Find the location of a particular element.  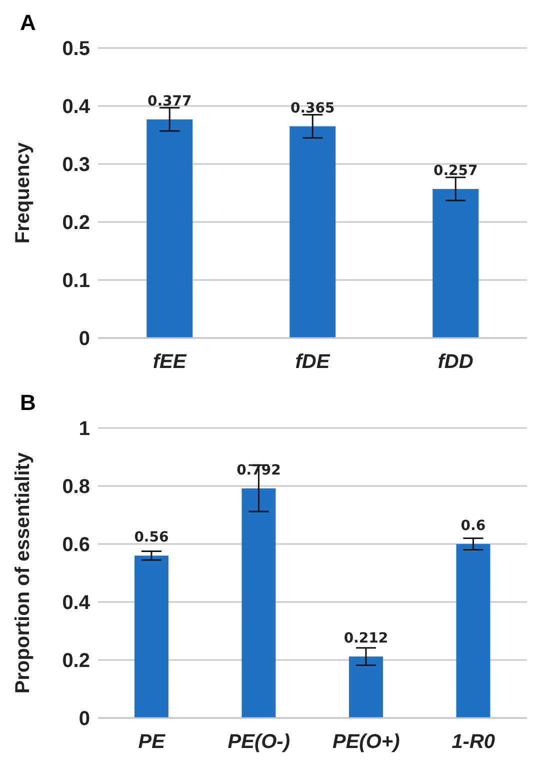

y-tick-label: 0.6 is located at coordinates (76, 545).